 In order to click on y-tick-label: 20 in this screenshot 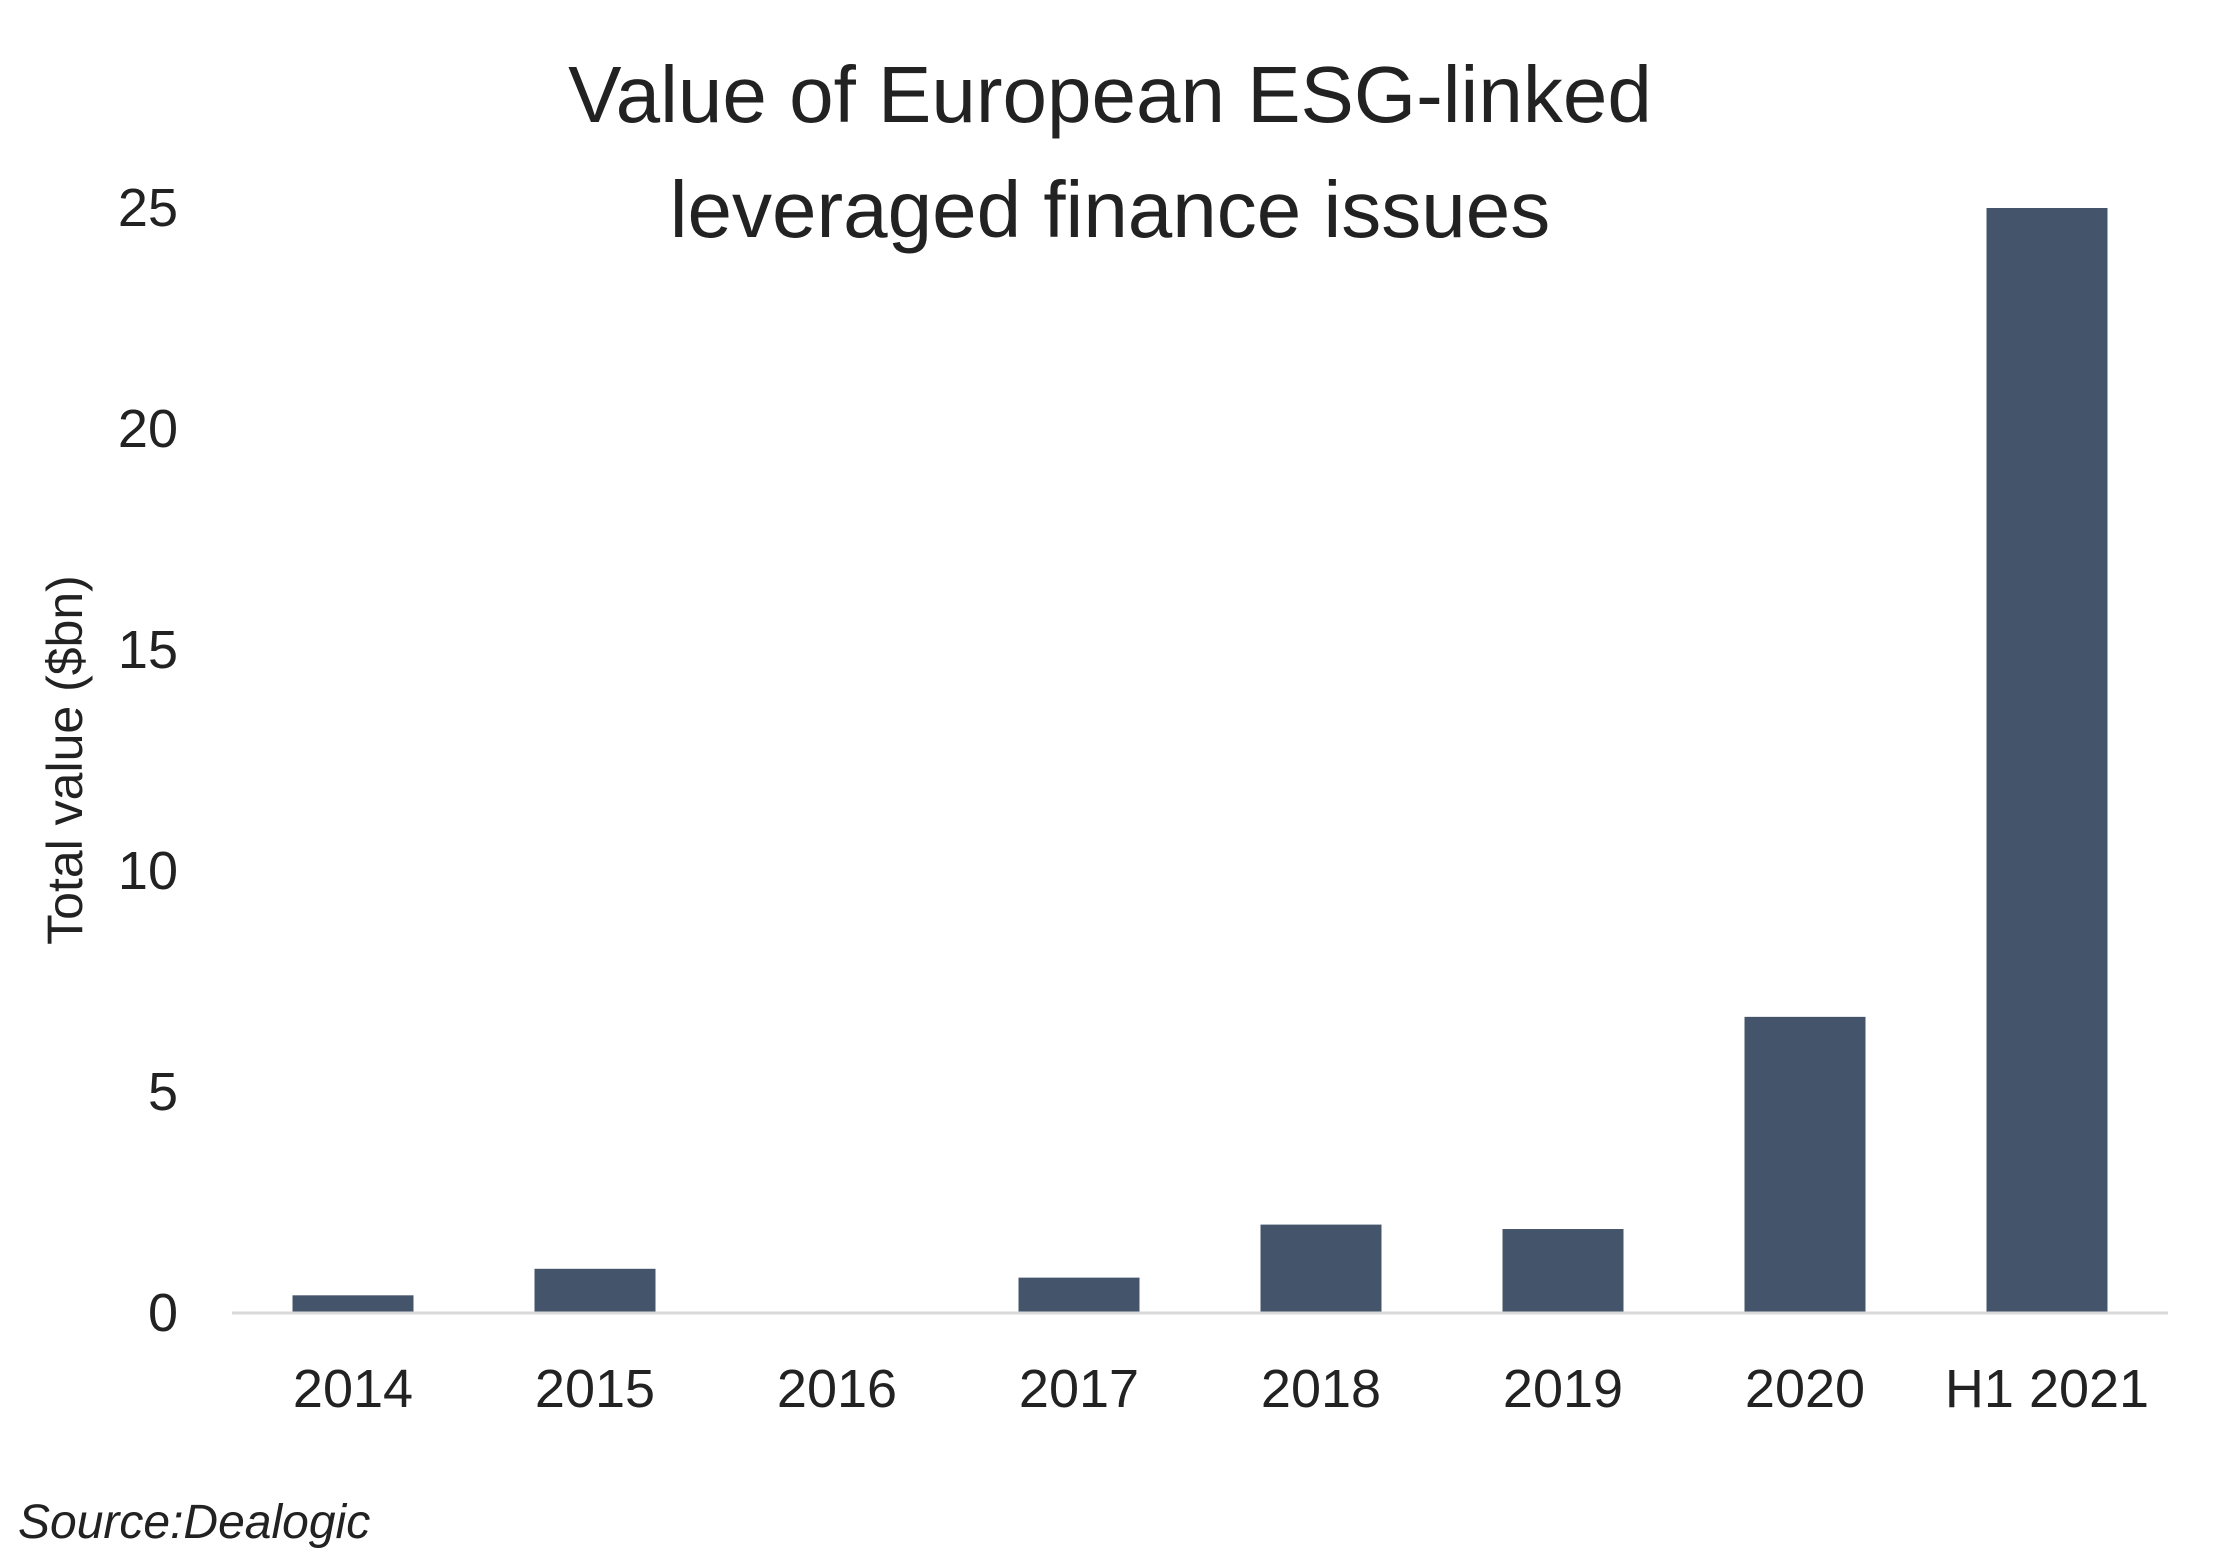, I will do `click(148, 429)`.